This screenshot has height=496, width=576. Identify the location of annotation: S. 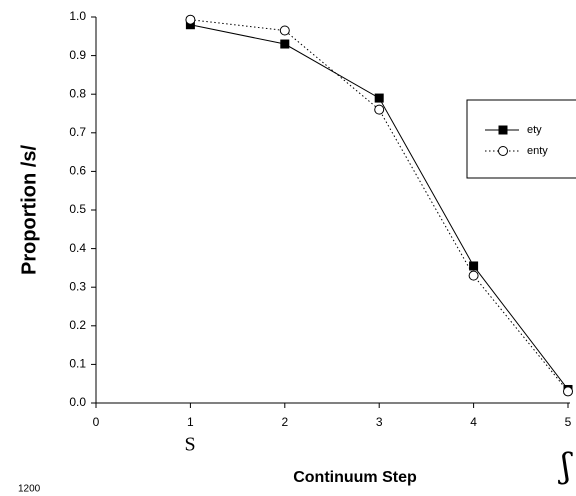
(189, 445).